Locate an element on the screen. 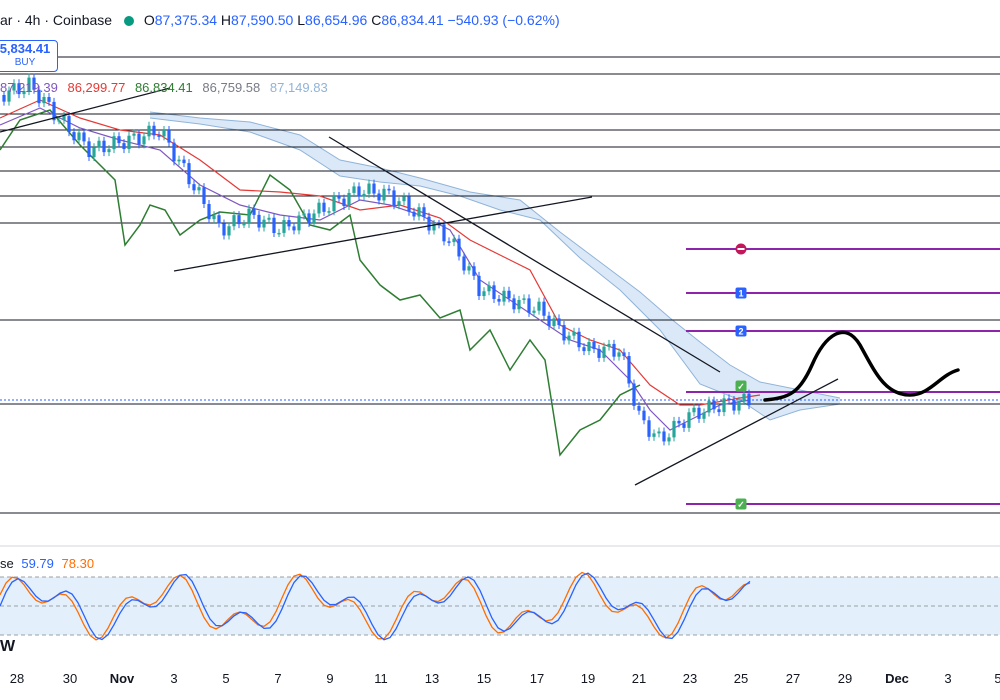 Image resolution: width=1000 pixels, height=700 pixels. x-tick-8: 13 is located at coordinates (432, 678).